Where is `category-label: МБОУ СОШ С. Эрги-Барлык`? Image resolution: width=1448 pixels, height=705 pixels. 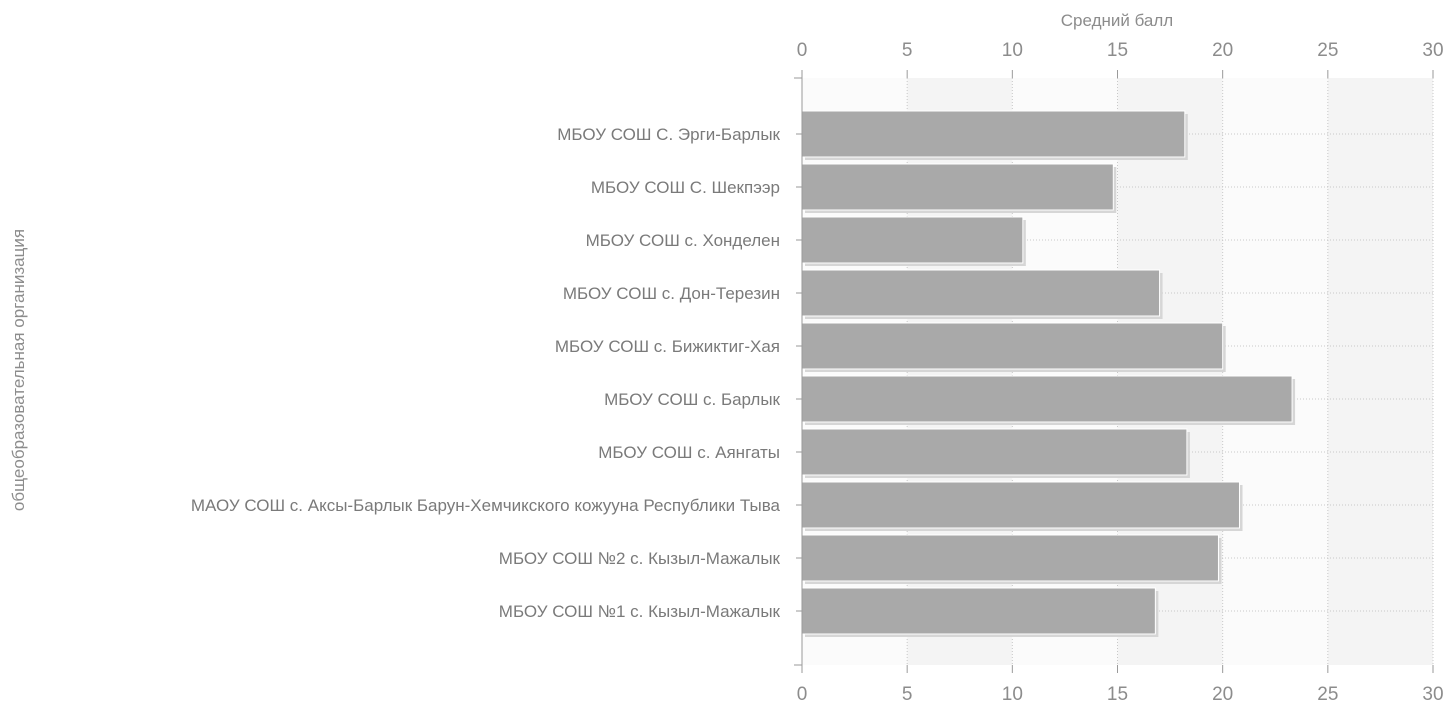 category-label: МБОУ СОШ С. Эрги-Барлык is located at coordinates (668, 134).